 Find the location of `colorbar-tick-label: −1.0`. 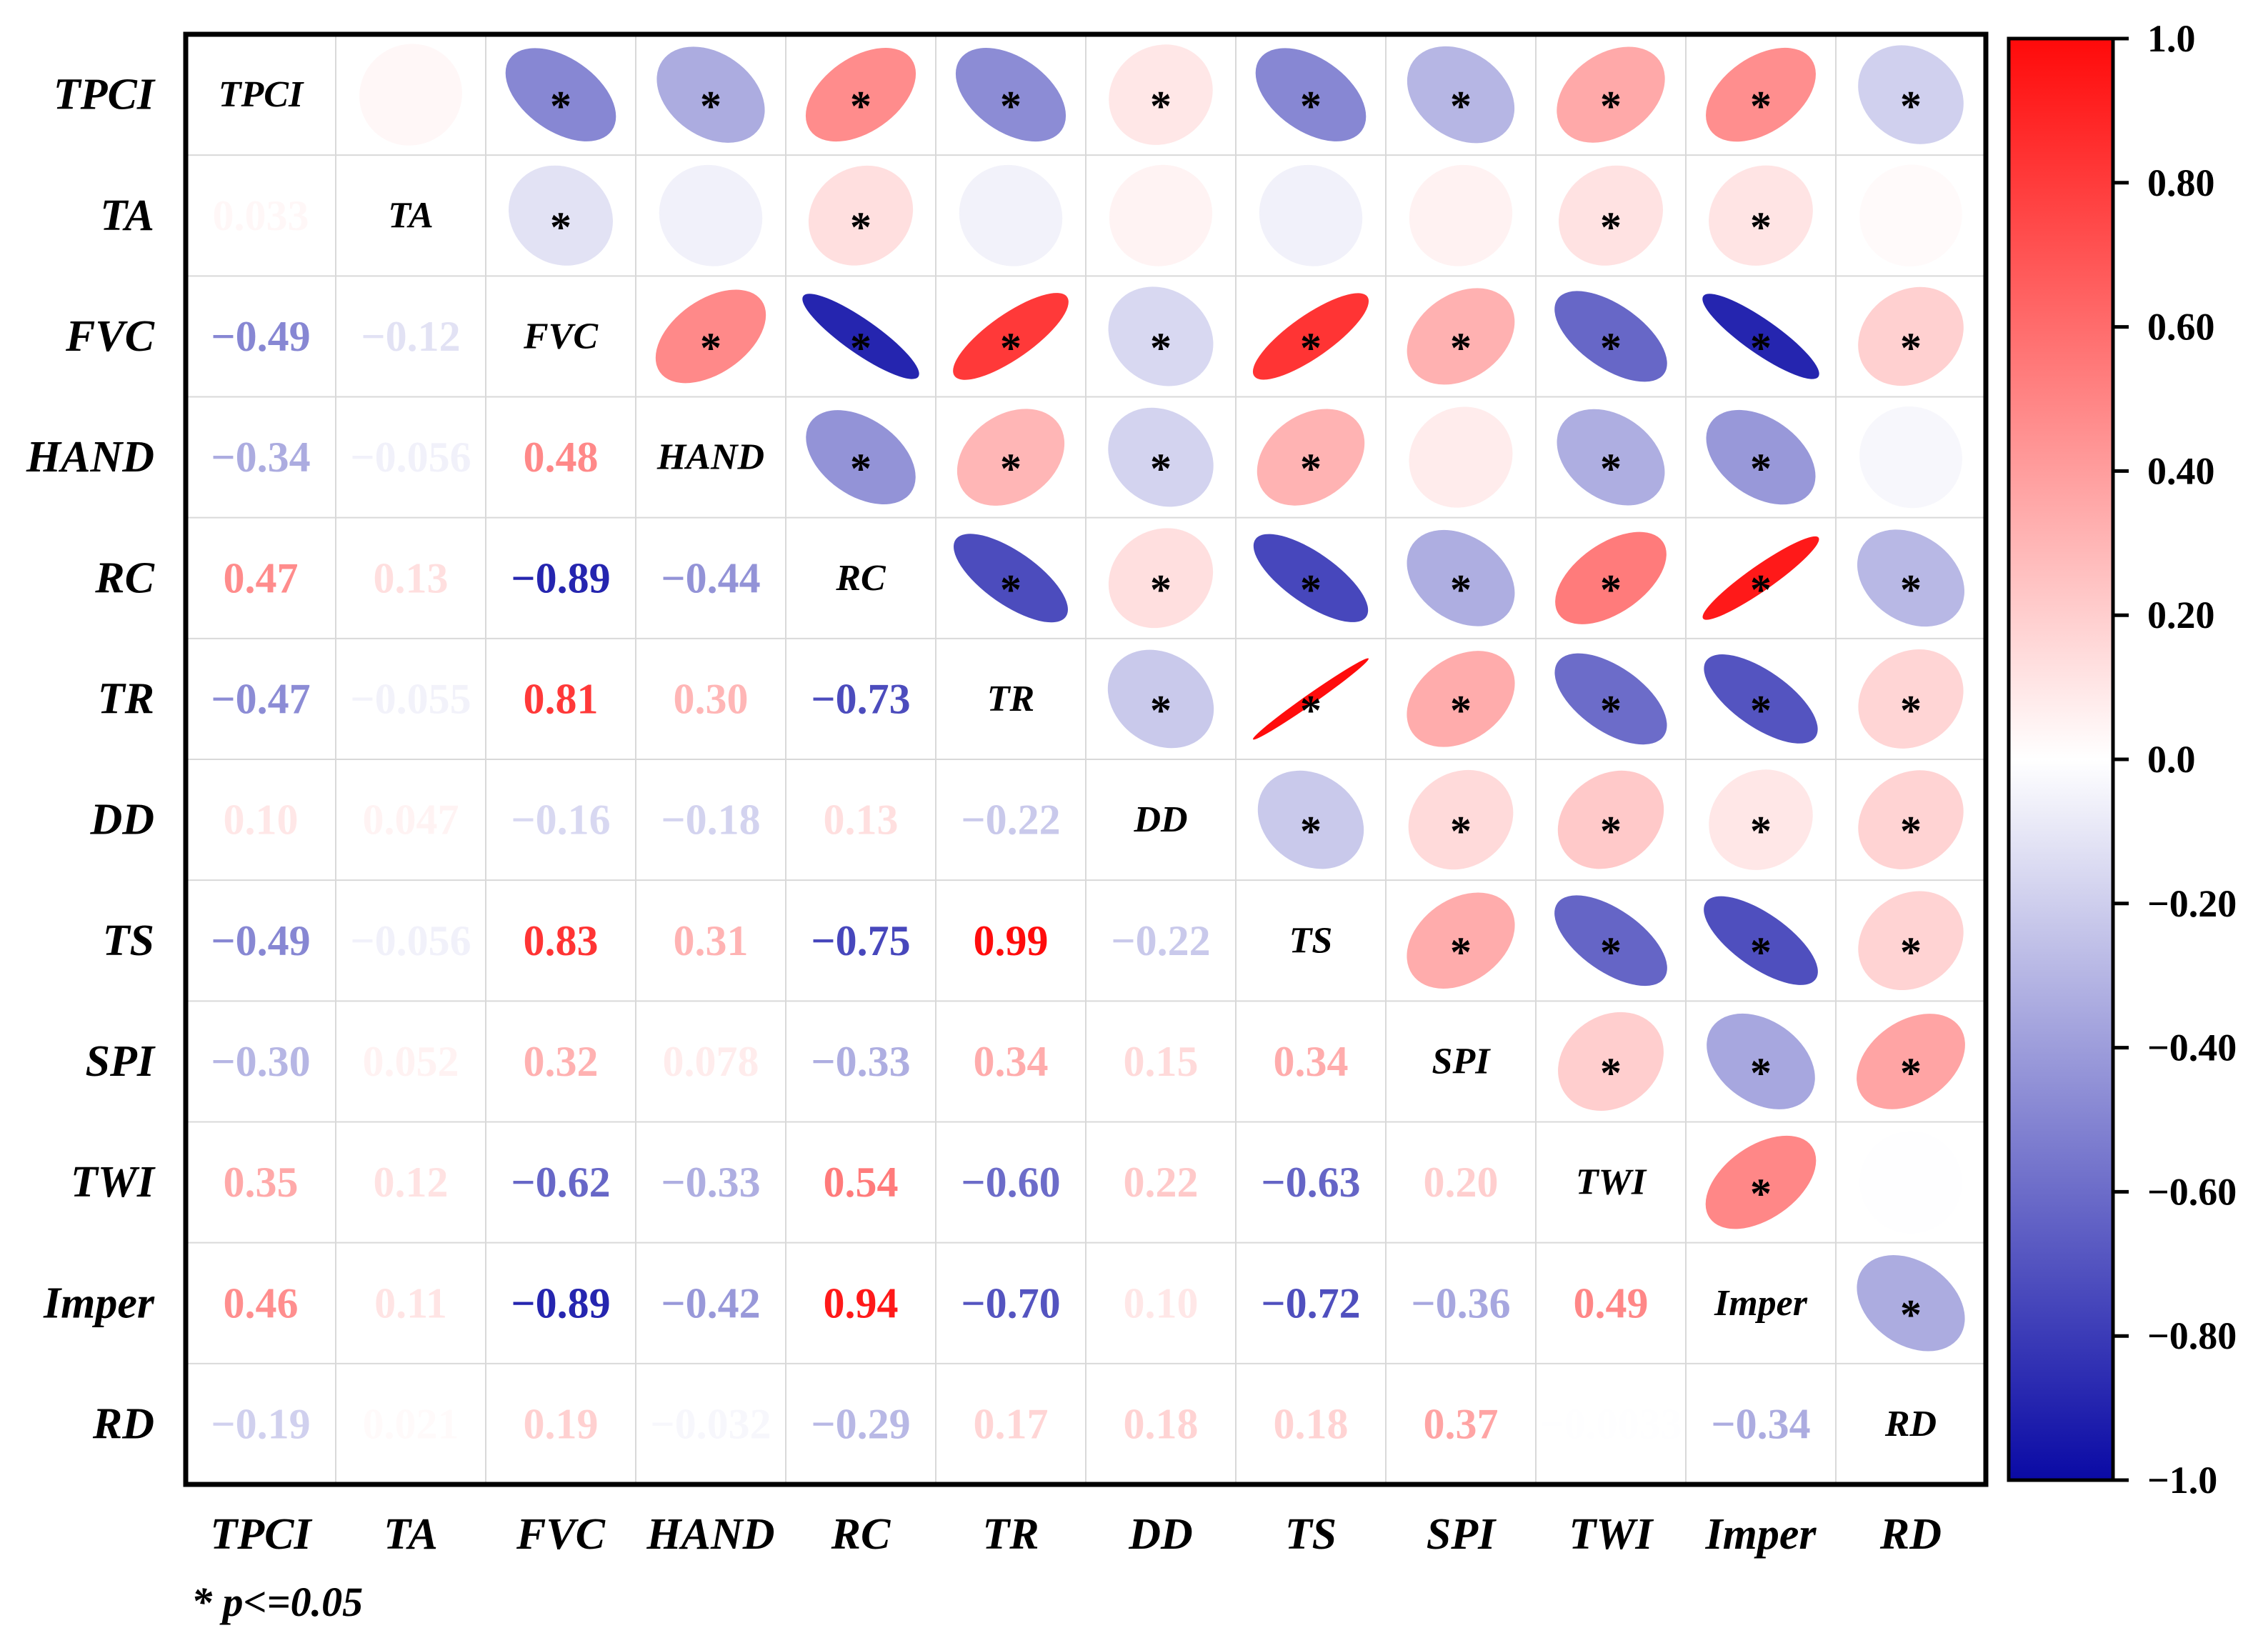

colorbar-tick-label: −1.0 is located at coordinates (2182, 1480).